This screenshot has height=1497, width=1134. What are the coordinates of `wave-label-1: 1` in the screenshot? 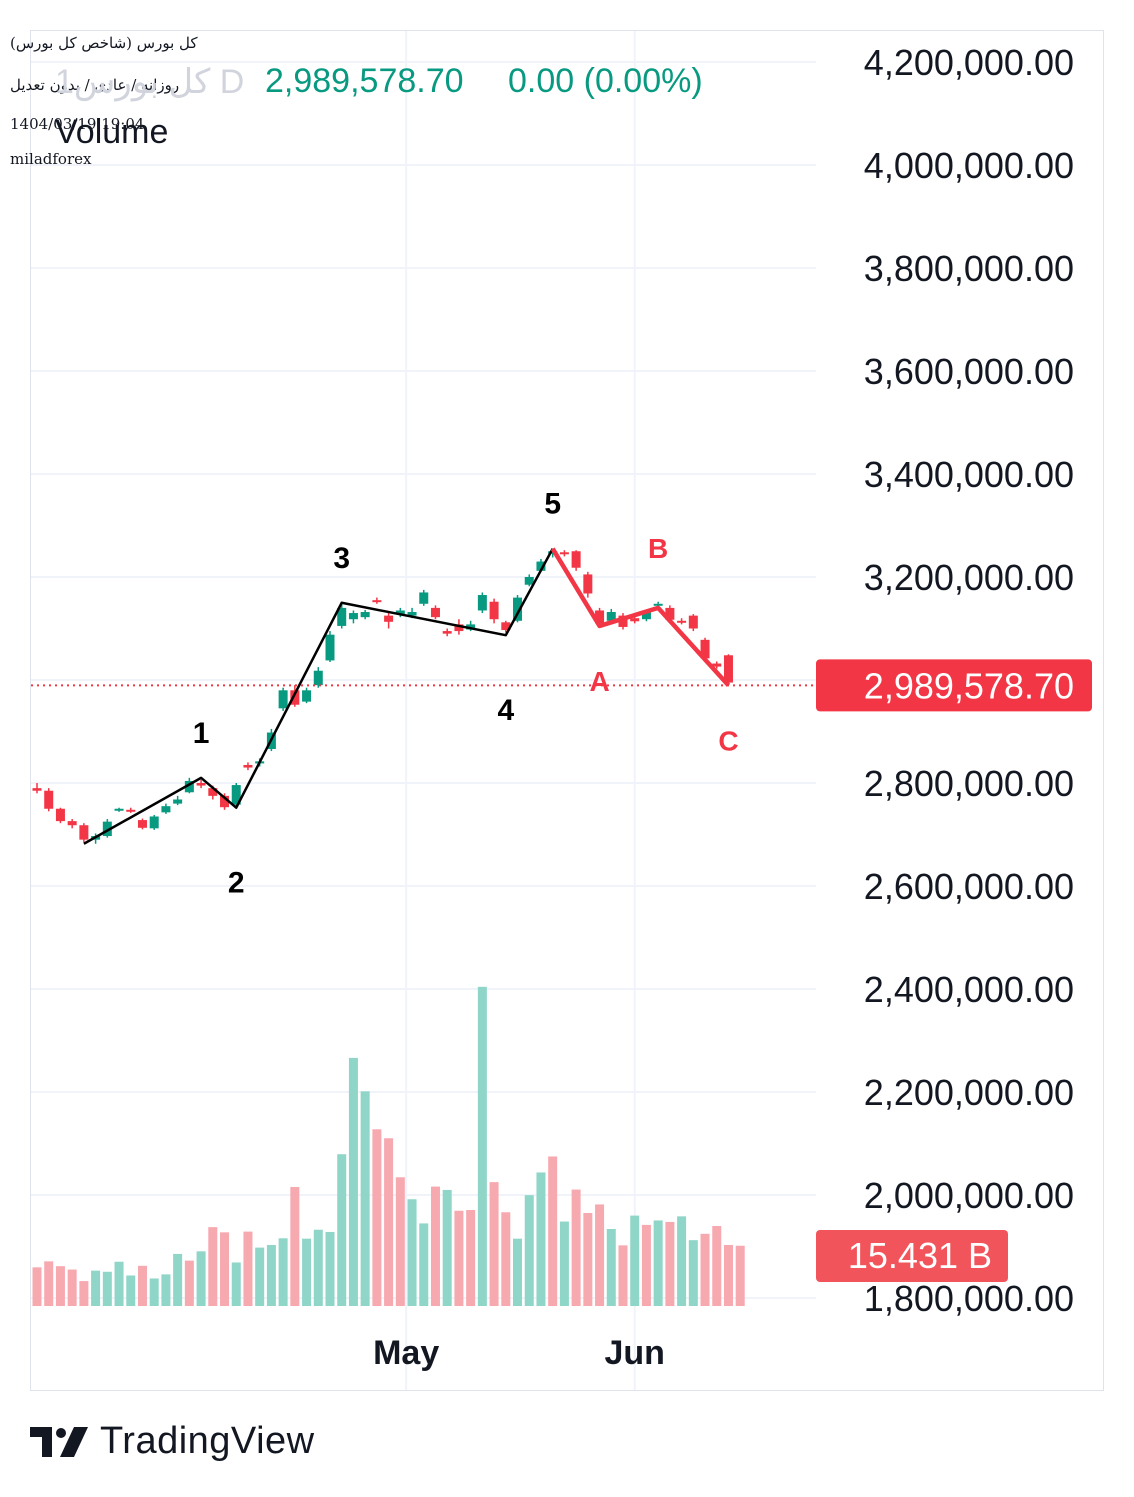 It's located at (201, 733).